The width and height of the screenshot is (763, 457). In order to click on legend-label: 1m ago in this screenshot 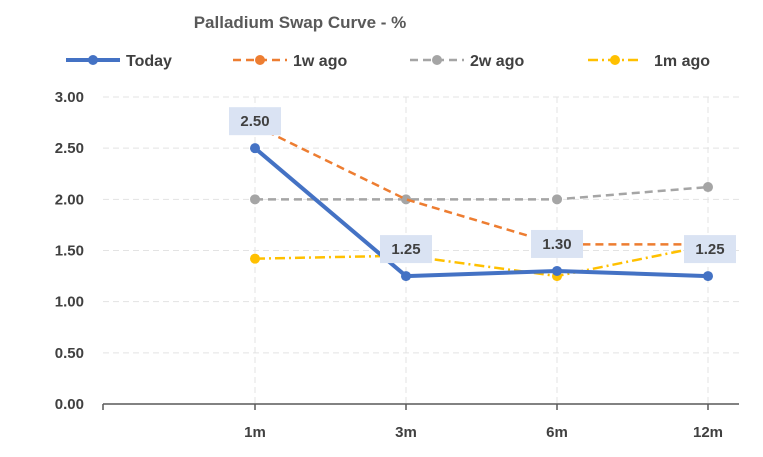, I will do `click(682, 61)`.